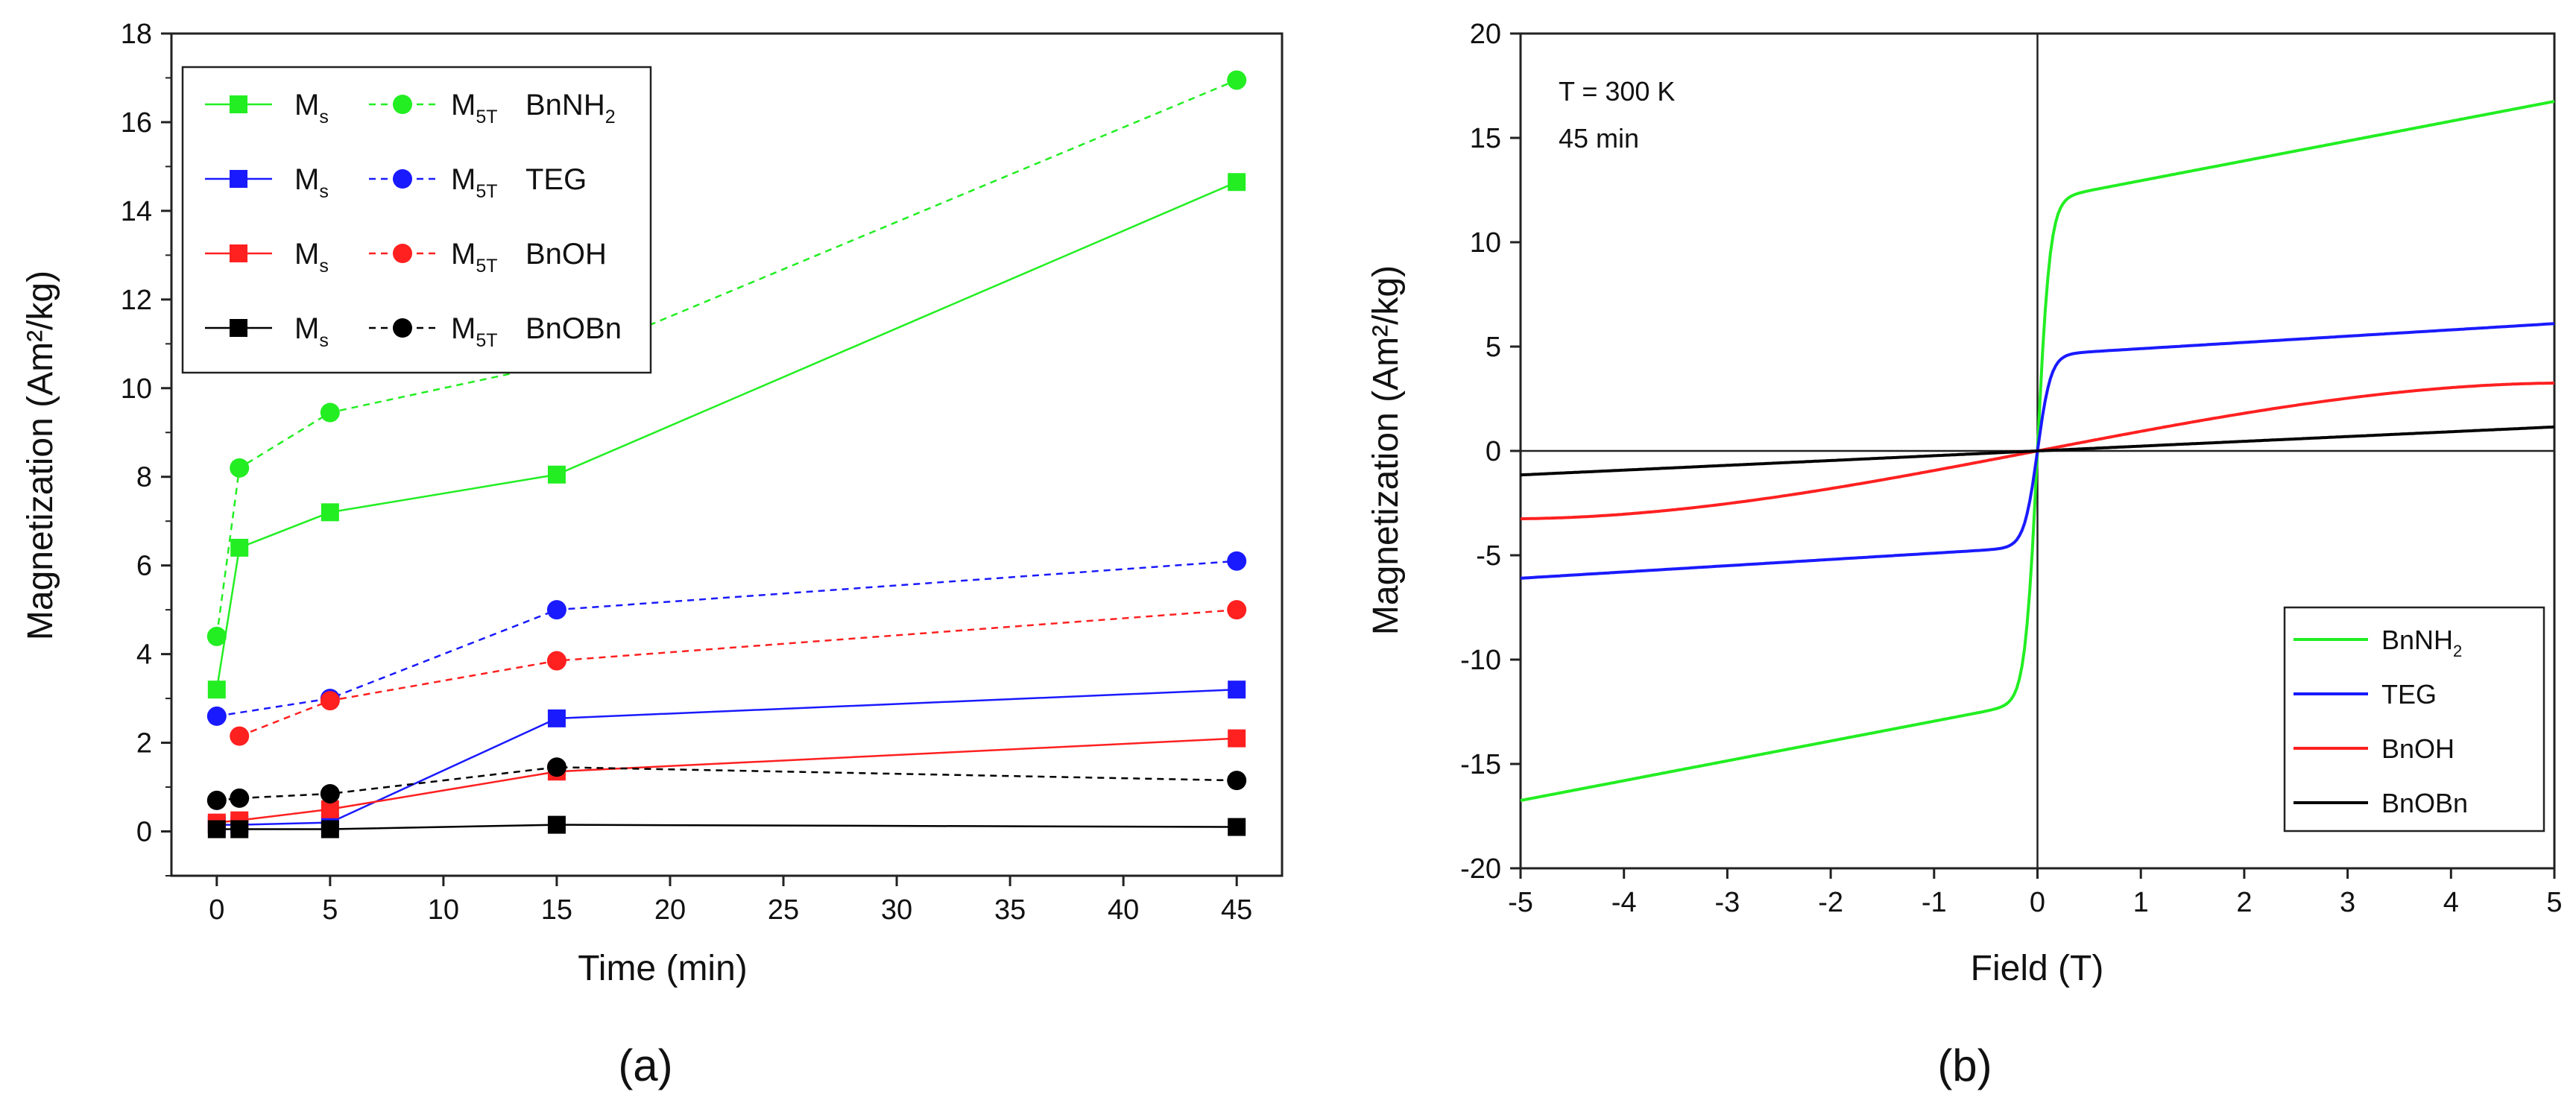 The image size is (2576, 1115). I want to click on panel-a-y-tick-label: 18, so click(136, 34).